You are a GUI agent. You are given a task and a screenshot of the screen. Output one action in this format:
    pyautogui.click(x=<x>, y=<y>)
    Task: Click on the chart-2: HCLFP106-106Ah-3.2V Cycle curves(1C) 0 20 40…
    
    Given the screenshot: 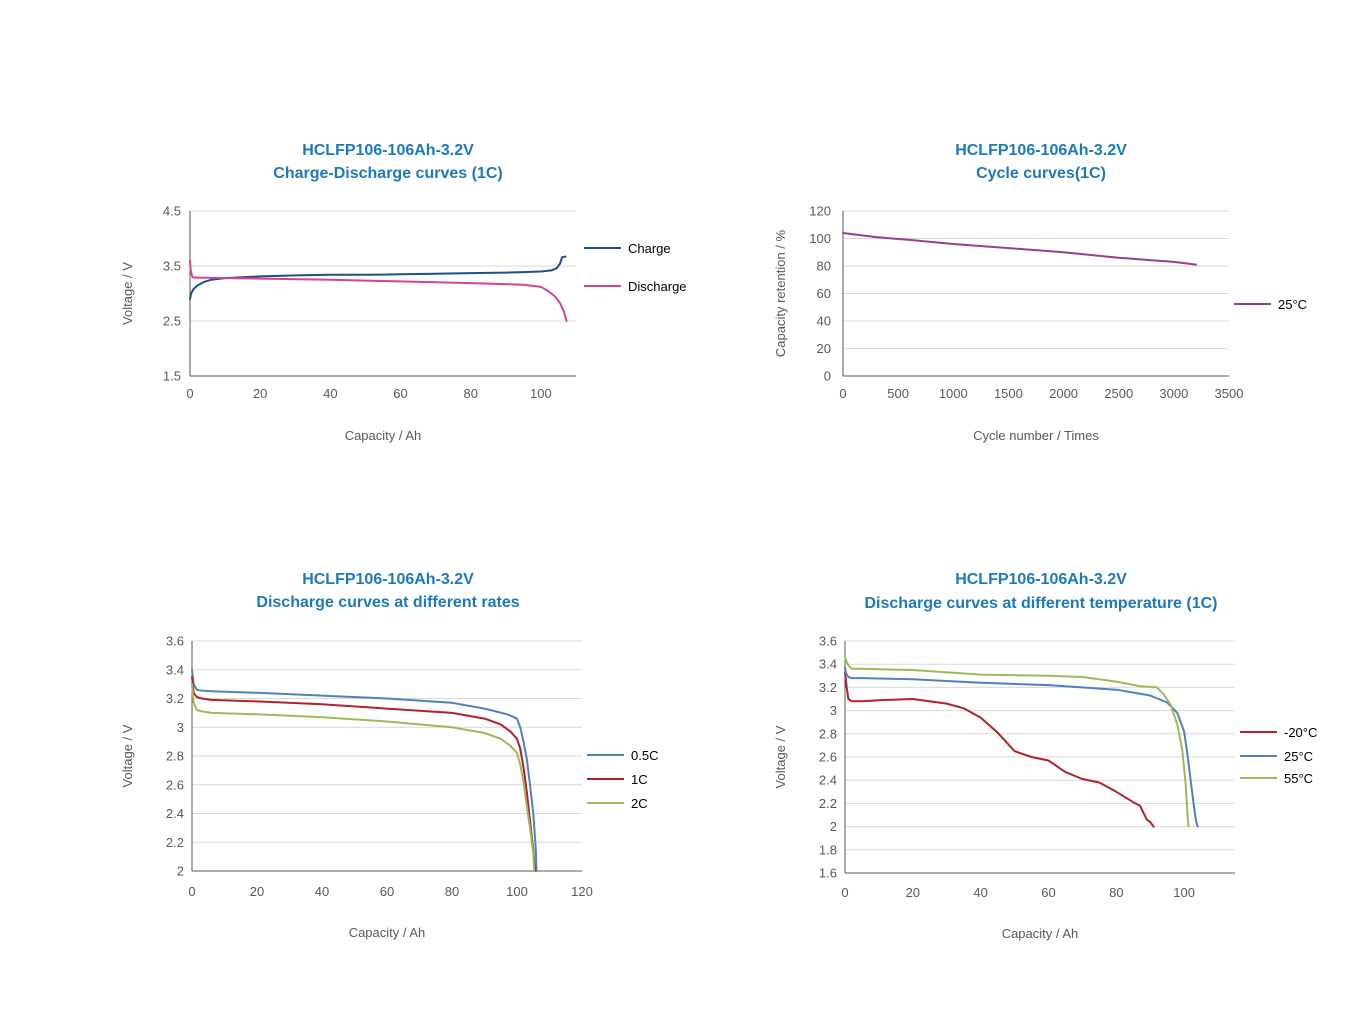 What is the action you would take?
    pyautogui.click(x=1040, y=292)
    